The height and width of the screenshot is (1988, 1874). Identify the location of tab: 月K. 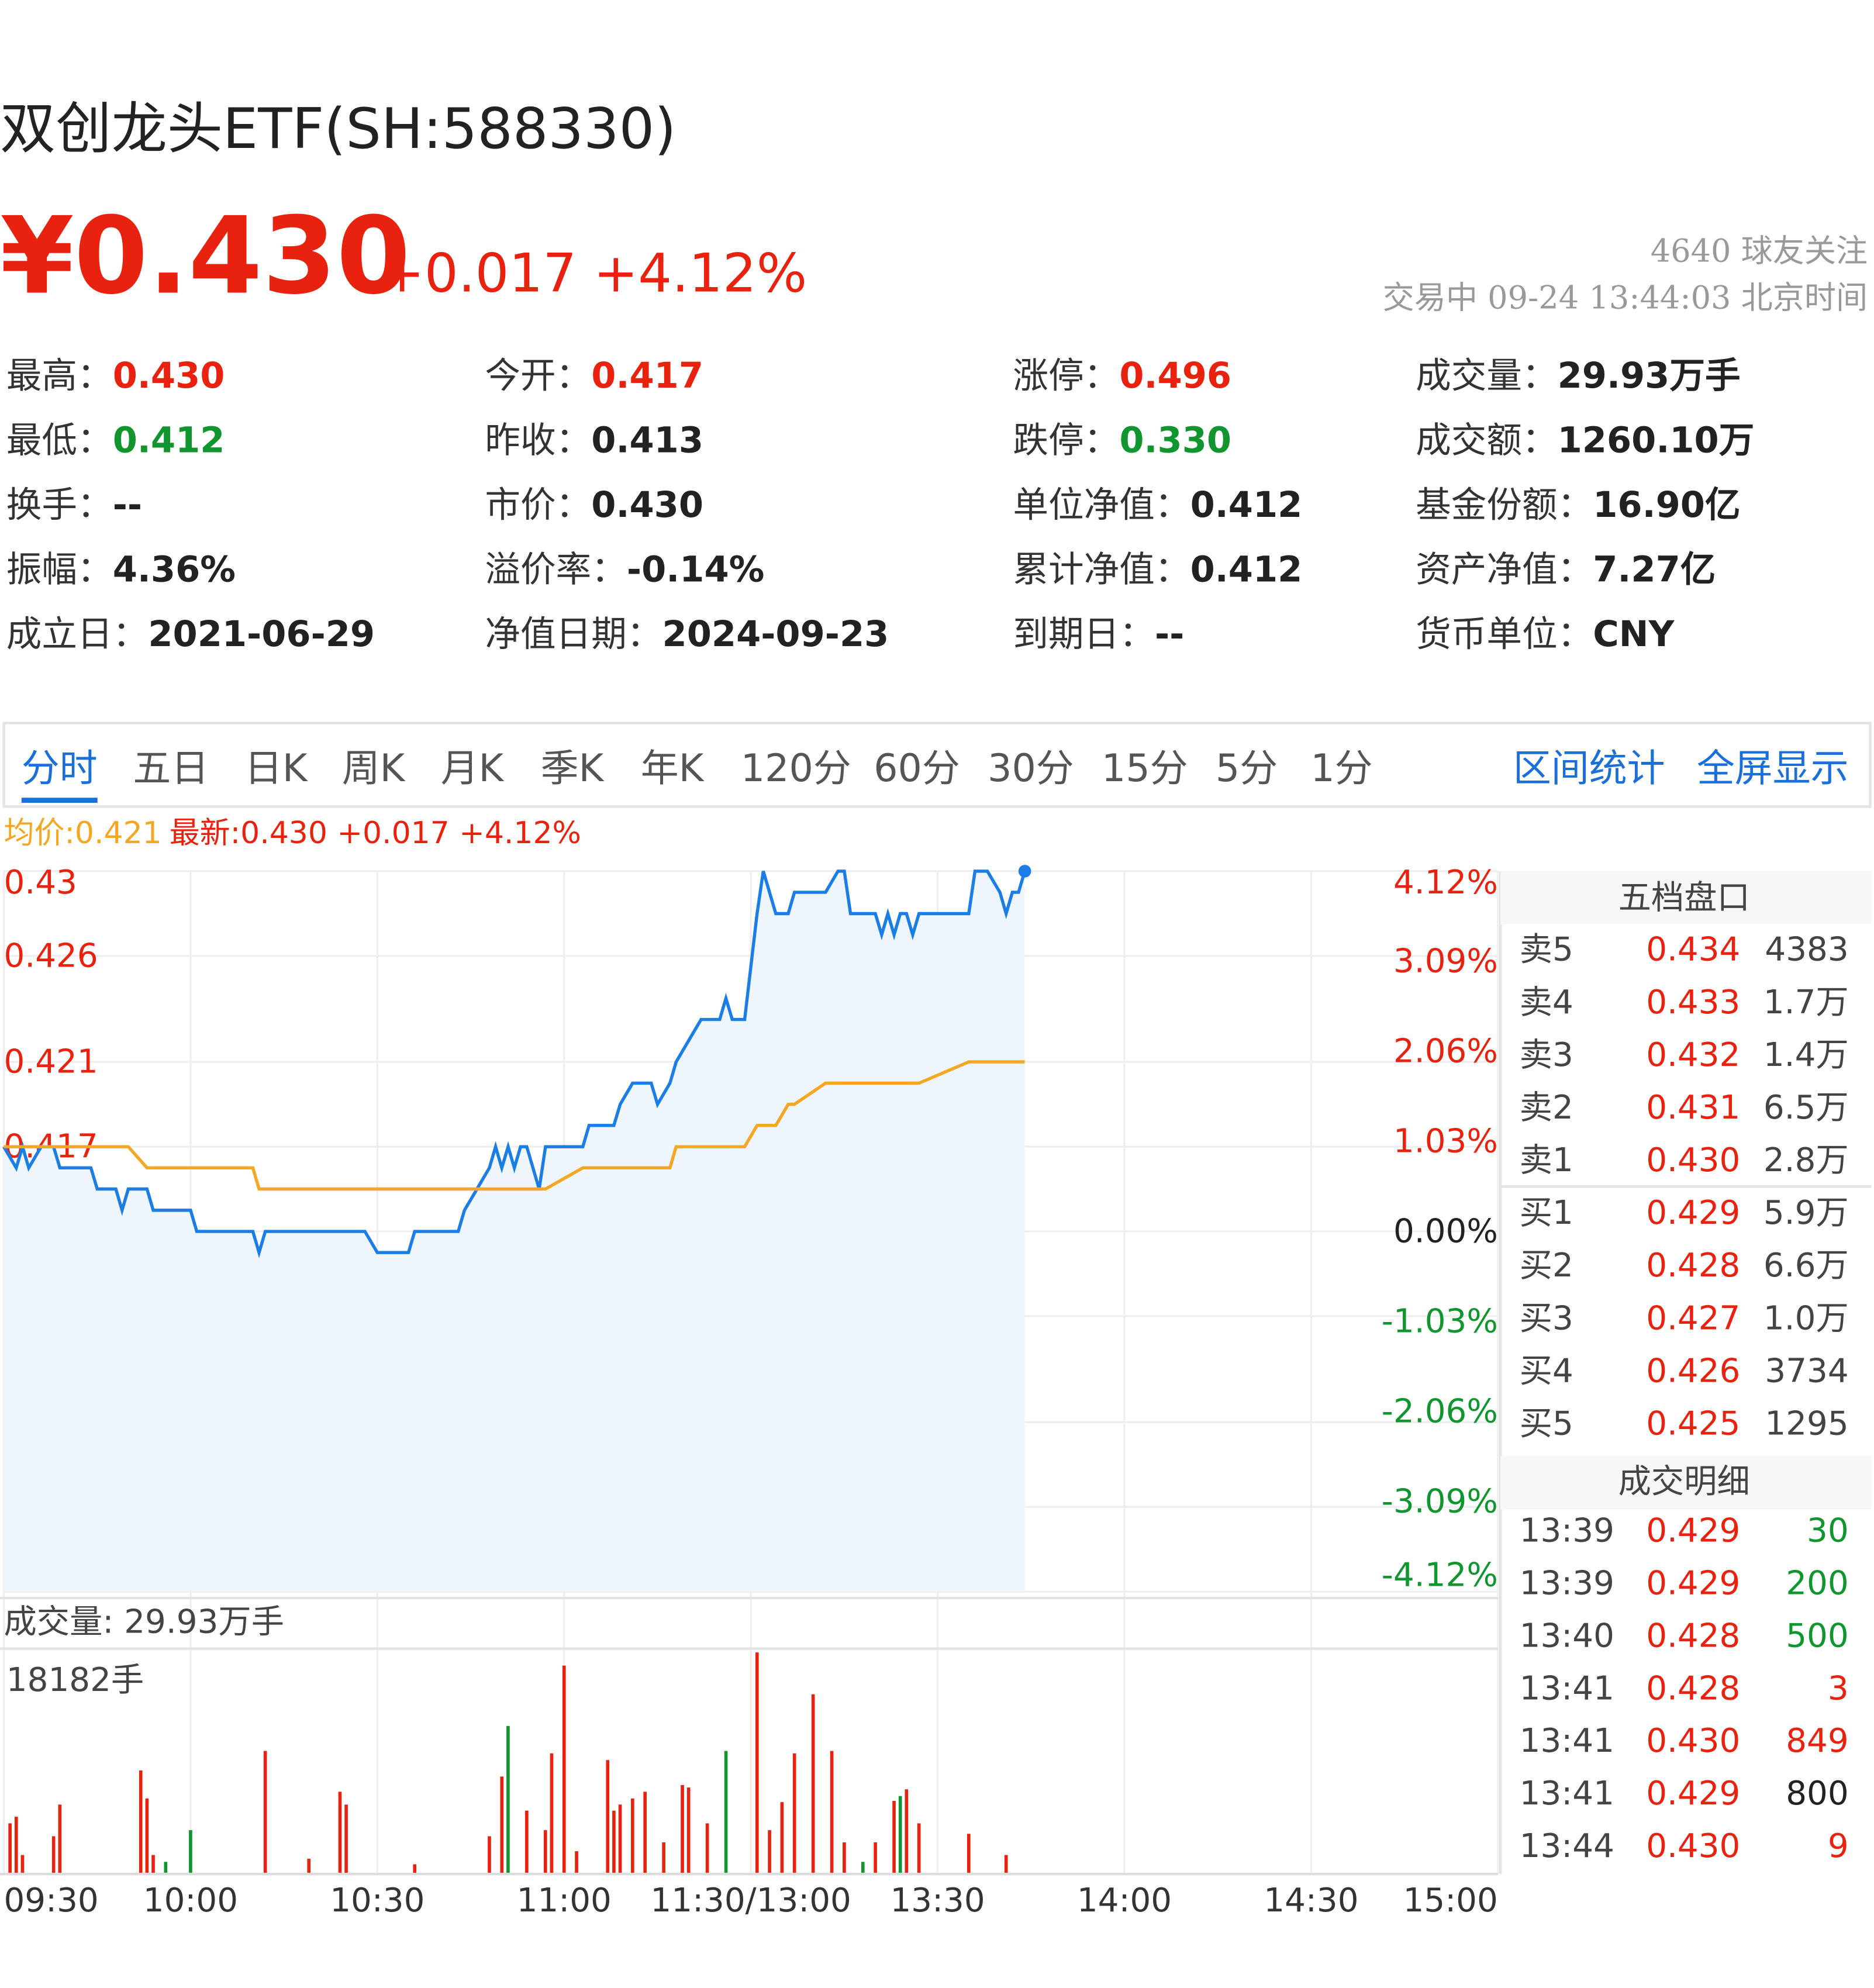
(473, 769).